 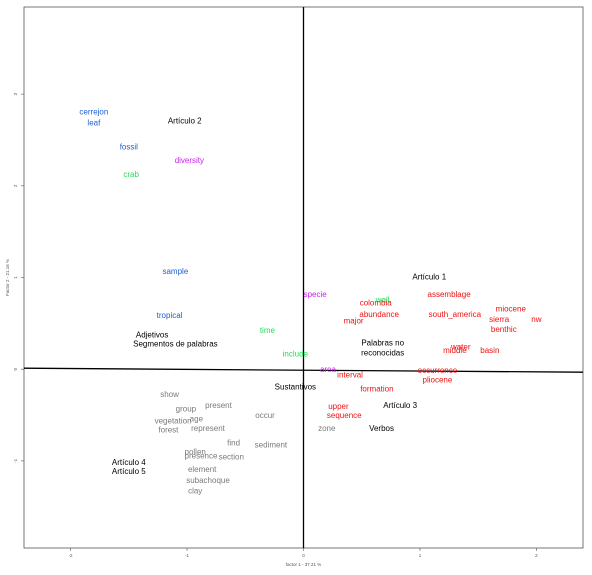 I want to click on annotation-label: Sustantivos, so click(x=295, y=387).